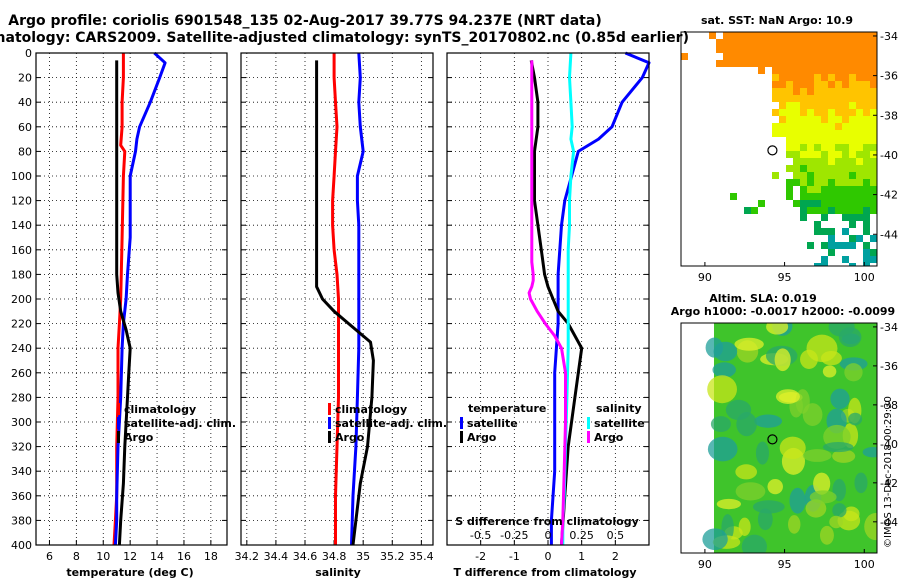 The height and width of the screenshot is (584, 900). What do you see at coordinates (25, 127) in the screenshot?
I see `y-tick-label: 60` at bounding box center [25, 127].